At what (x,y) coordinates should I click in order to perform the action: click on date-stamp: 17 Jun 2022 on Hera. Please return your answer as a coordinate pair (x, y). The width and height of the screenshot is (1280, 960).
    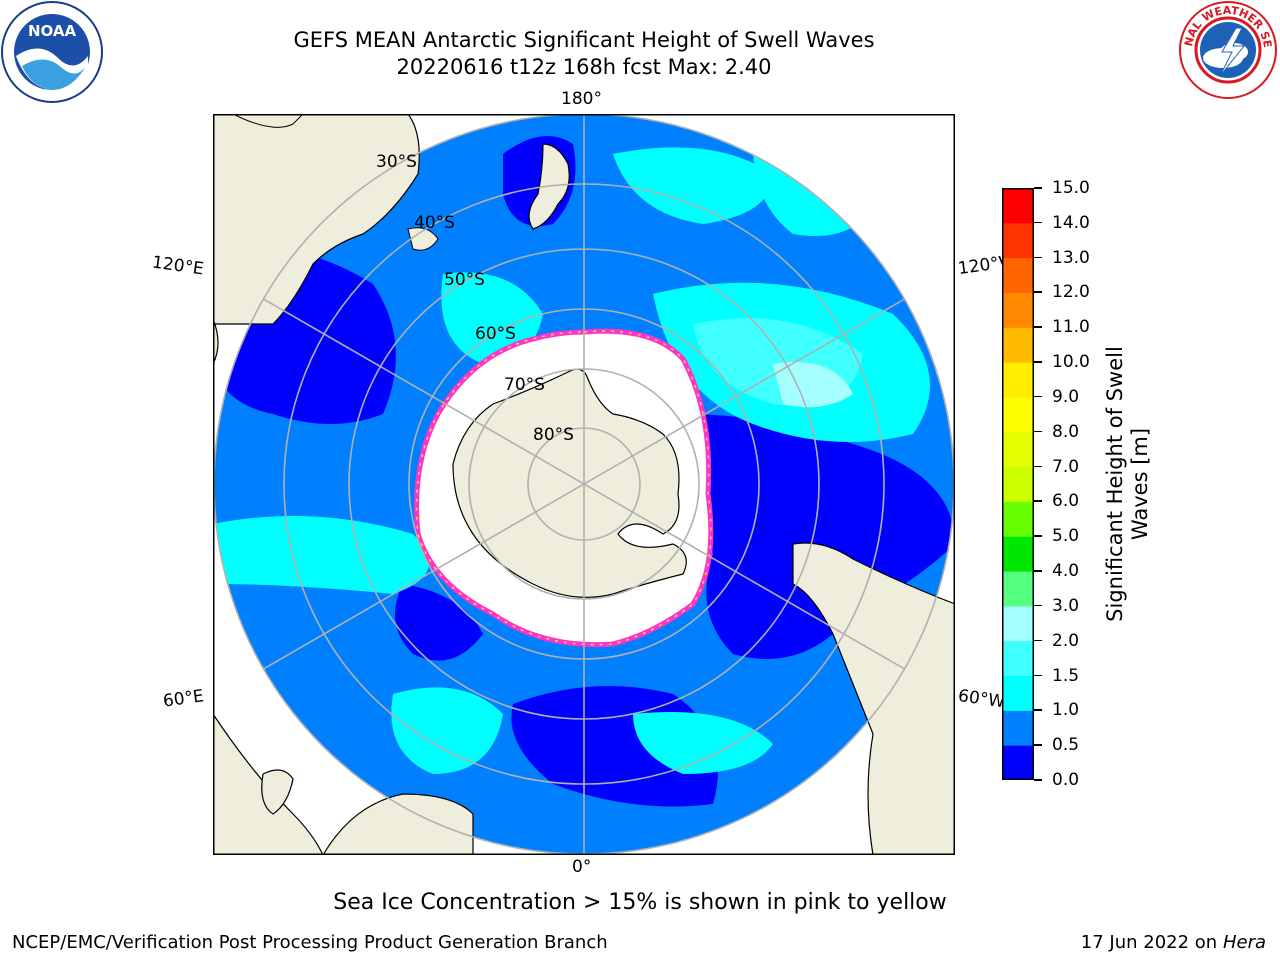
    Looking at the image, I should click on (1173, 942).